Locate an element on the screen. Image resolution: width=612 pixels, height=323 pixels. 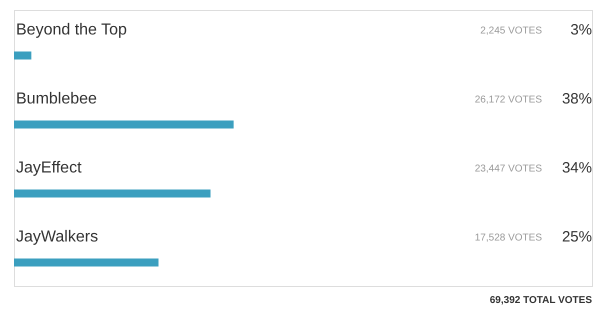
data-label: 34% is located at coordinates (577, 168).